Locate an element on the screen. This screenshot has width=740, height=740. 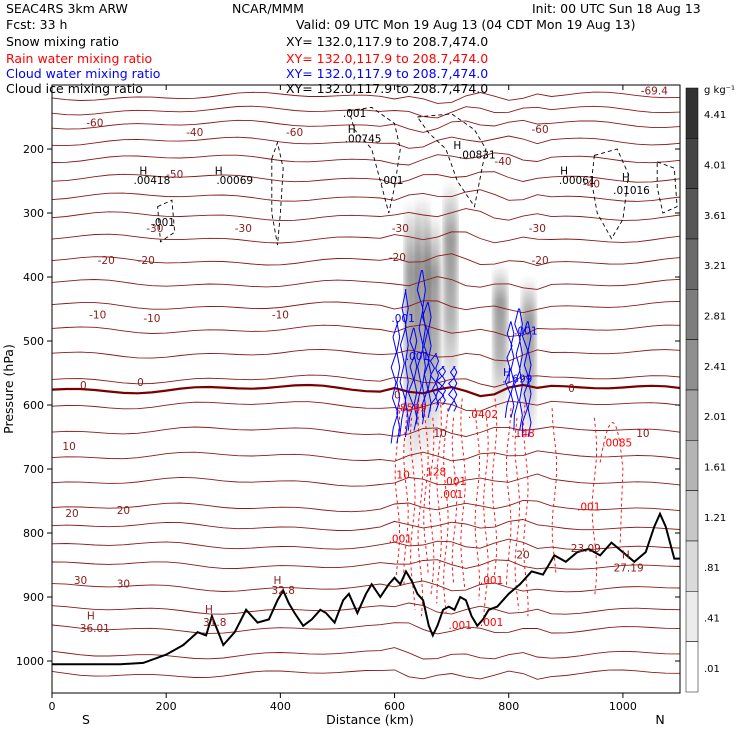
field-label-cloud: Cloud water mixing ratio is located at coordinates (83, 73).